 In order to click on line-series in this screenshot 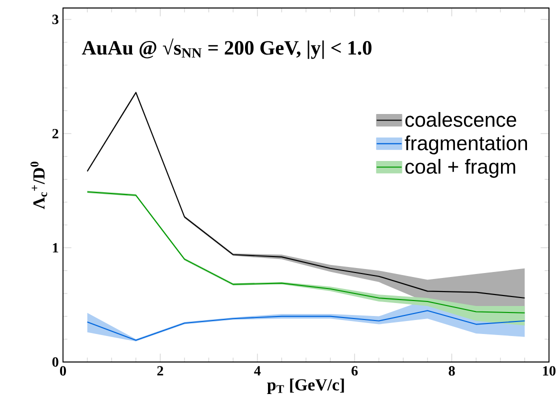, I will do `click(306, 325)`.